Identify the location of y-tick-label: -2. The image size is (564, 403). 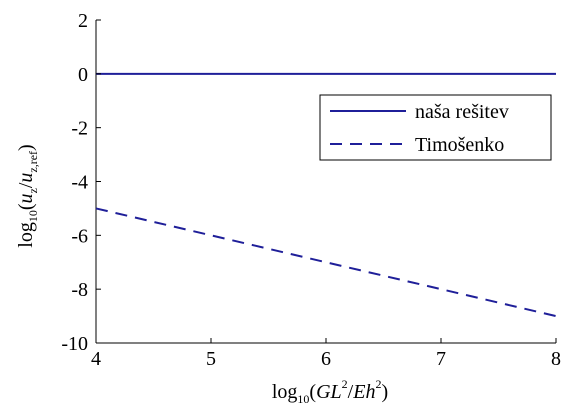
(79, 129).